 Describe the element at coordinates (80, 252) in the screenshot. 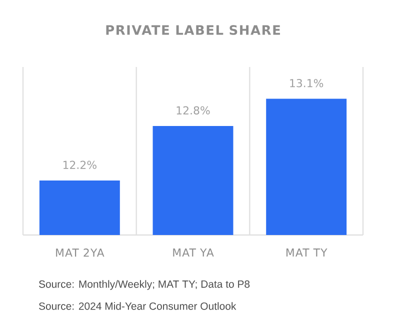

I see `x-tick-label: MAT 2YA` at that location.